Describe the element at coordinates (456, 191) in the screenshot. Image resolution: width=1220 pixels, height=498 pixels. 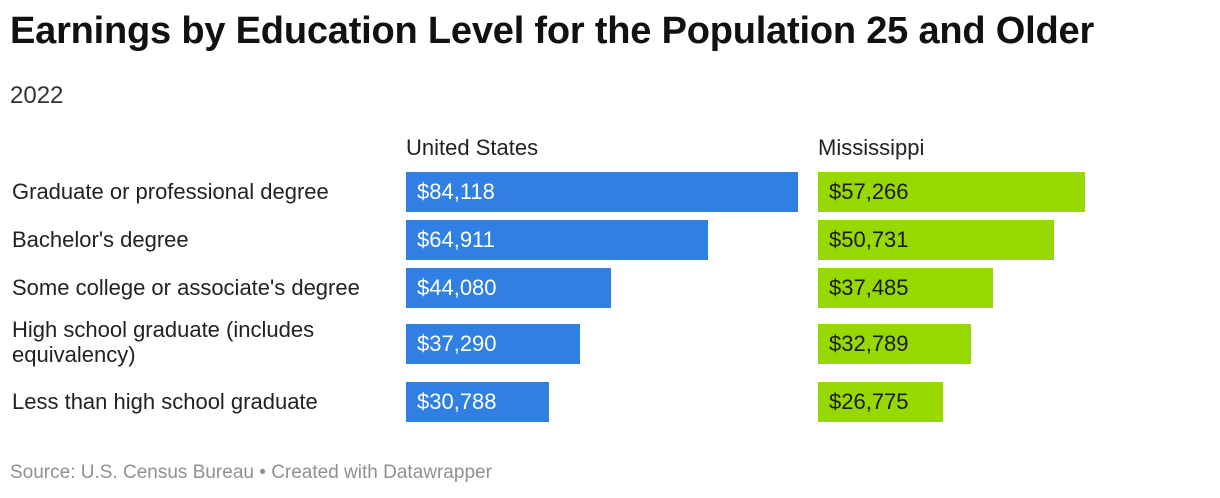
I see `bar-value-label: $84,118` at that location.